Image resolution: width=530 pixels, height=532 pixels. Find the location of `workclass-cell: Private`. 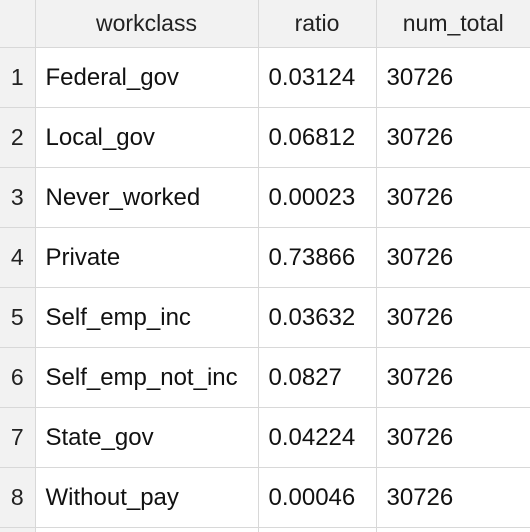

workclass-cell: Private is located at coordinates (146, 257).